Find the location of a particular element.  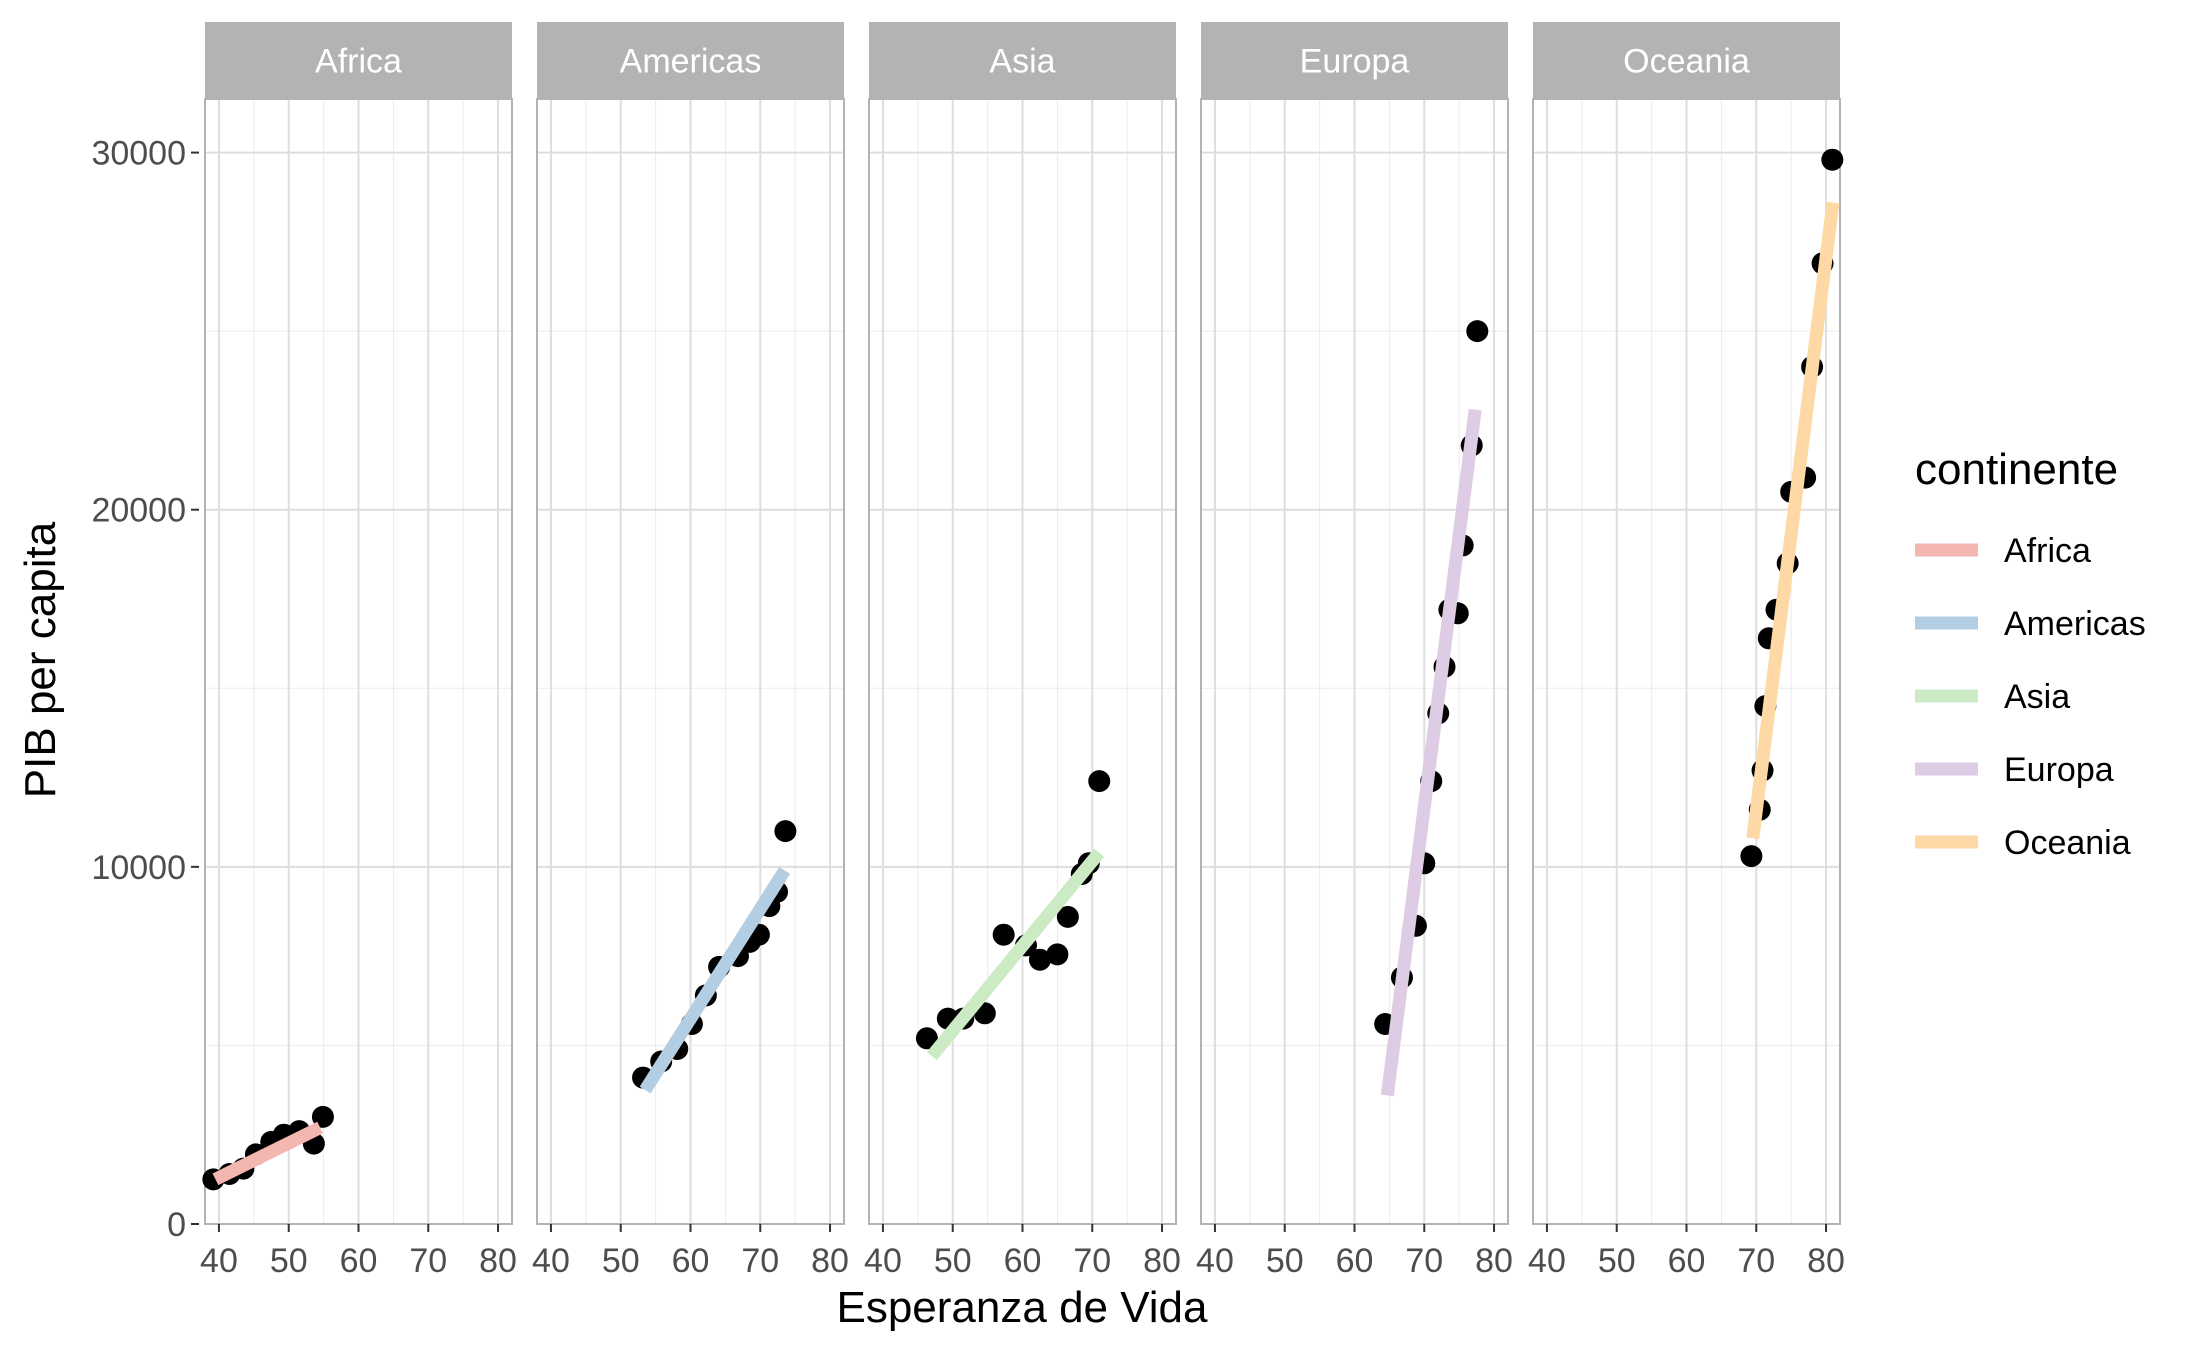

facet-strip-label: Americas is located at coordinates (691, 62).